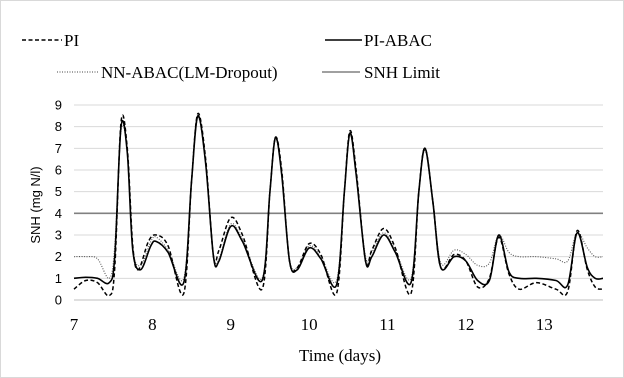 This screenshot has height=378, width=624. I want to click on x-tick-label: 8, so click(152, 324).